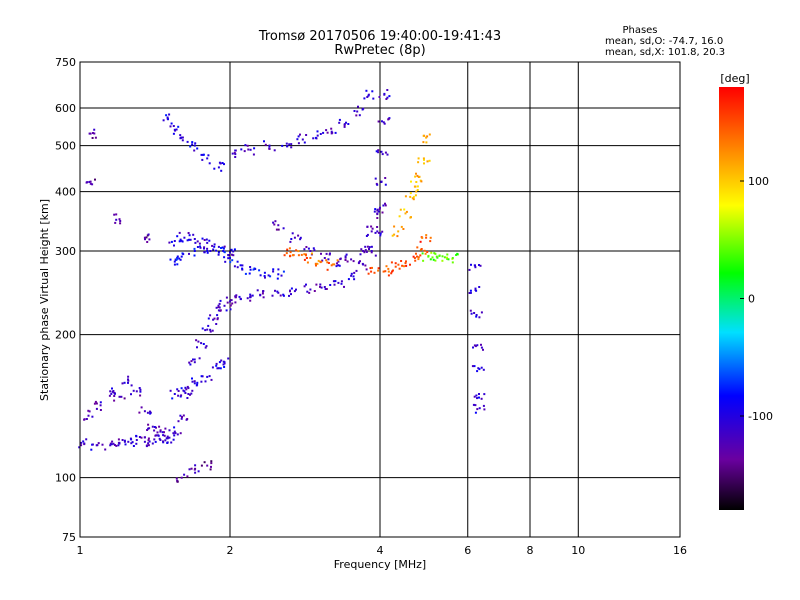 This screenshot has width=800, height=600. Describe the element at coordinates (530, 550) in the screenshot. I see `x-tick-label: 8` at that location.